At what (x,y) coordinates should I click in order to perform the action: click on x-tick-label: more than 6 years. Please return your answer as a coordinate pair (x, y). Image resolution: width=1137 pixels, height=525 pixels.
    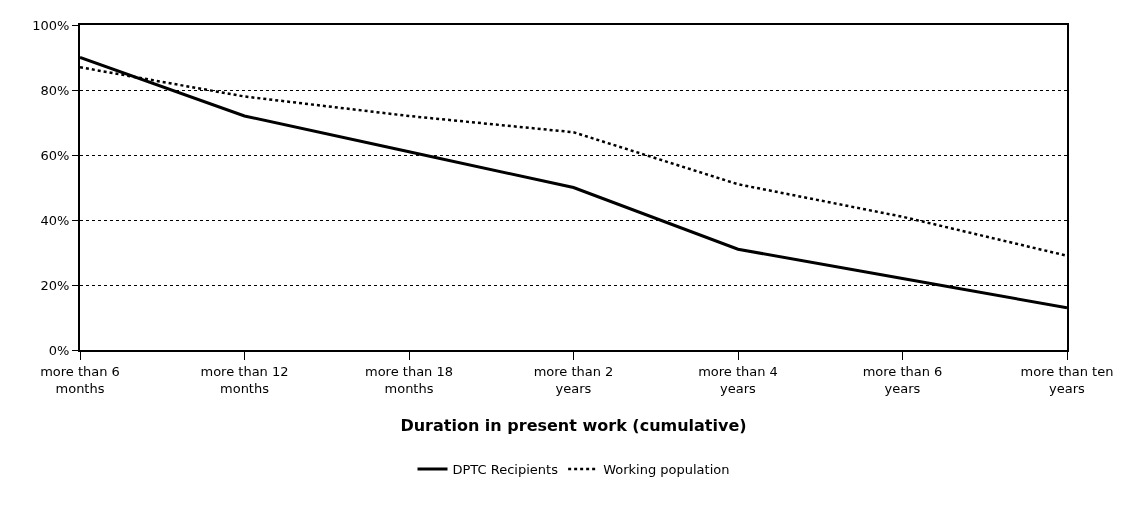
    Looking at the image, I should click on (902, 379).